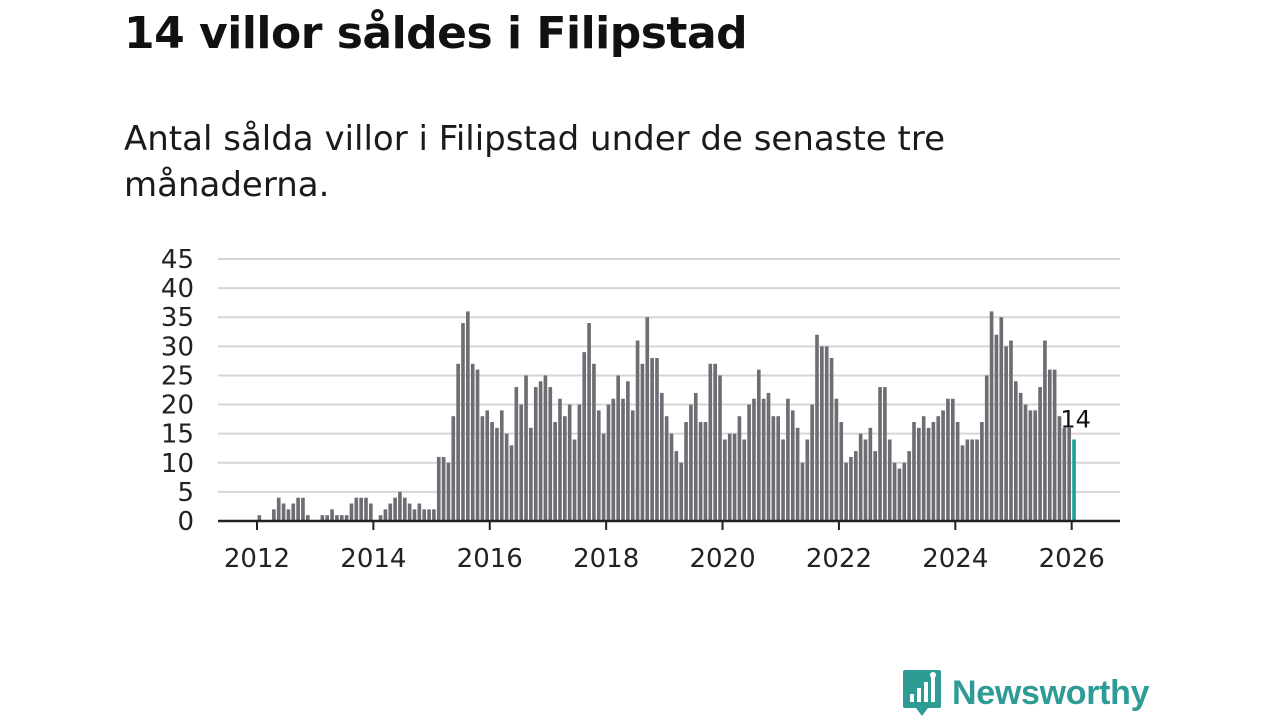 The image size is (1280, 720). I want to click on x-tick-label: 2020, so click(722, 559).